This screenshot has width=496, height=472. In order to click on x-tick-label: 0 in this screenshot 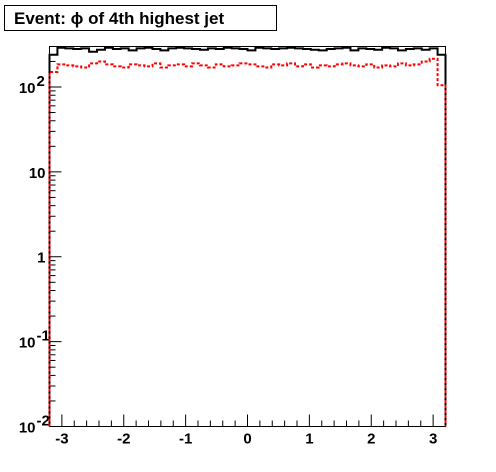, I will do `click(247, 439)`.